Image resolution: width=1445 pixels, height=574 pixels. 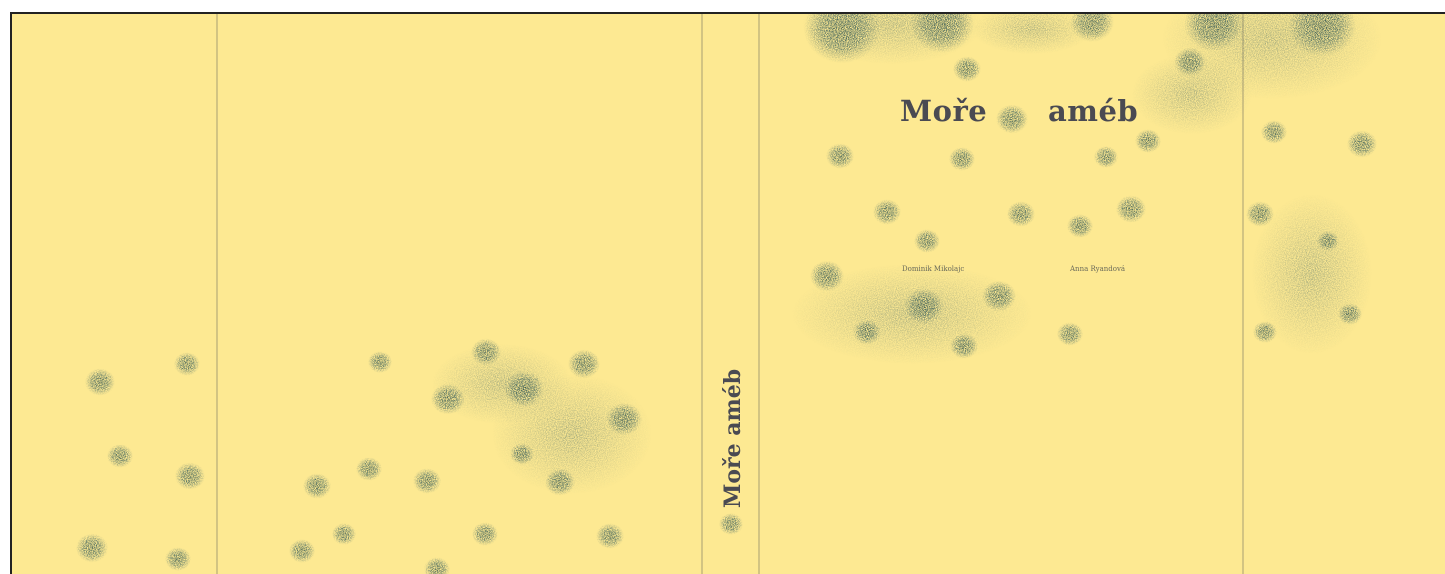 I want to click on author-name-2: Anna Ryandová, so click(x=1098, y=269).